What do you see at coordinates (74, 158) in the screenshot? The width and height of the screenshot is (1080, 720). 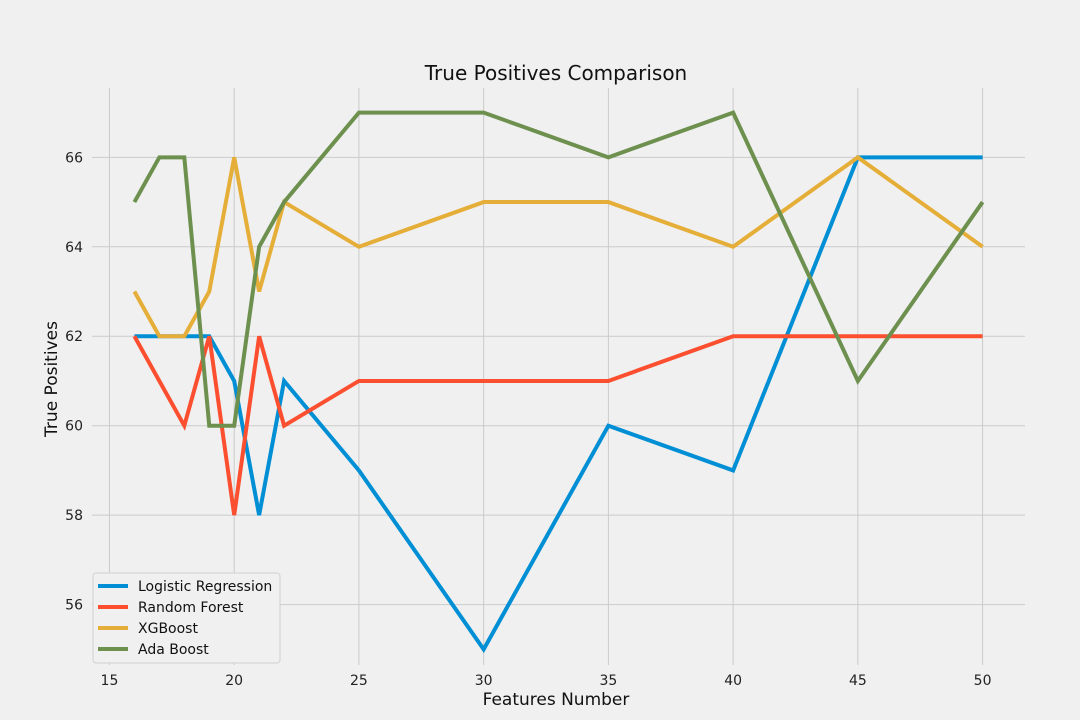 I see `y-tick-label: 66` at bounding box center [74, 158].